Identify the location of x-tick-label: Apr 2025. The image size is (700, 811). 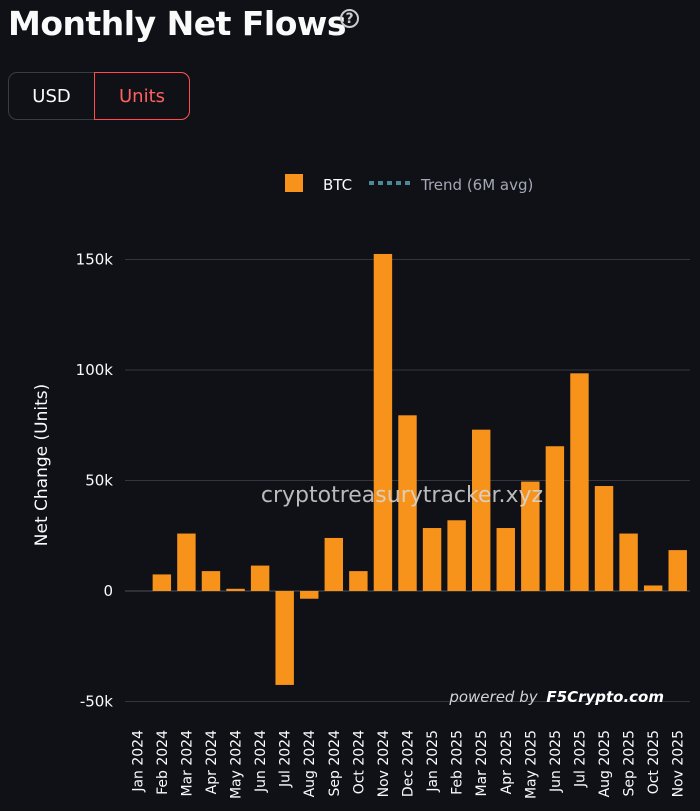
(507, 762).